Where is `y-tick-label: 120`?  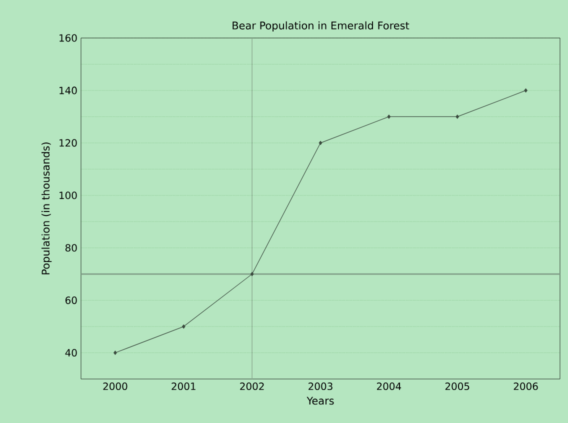 y-tick-label: 120 is located at coordinates (68, 143).